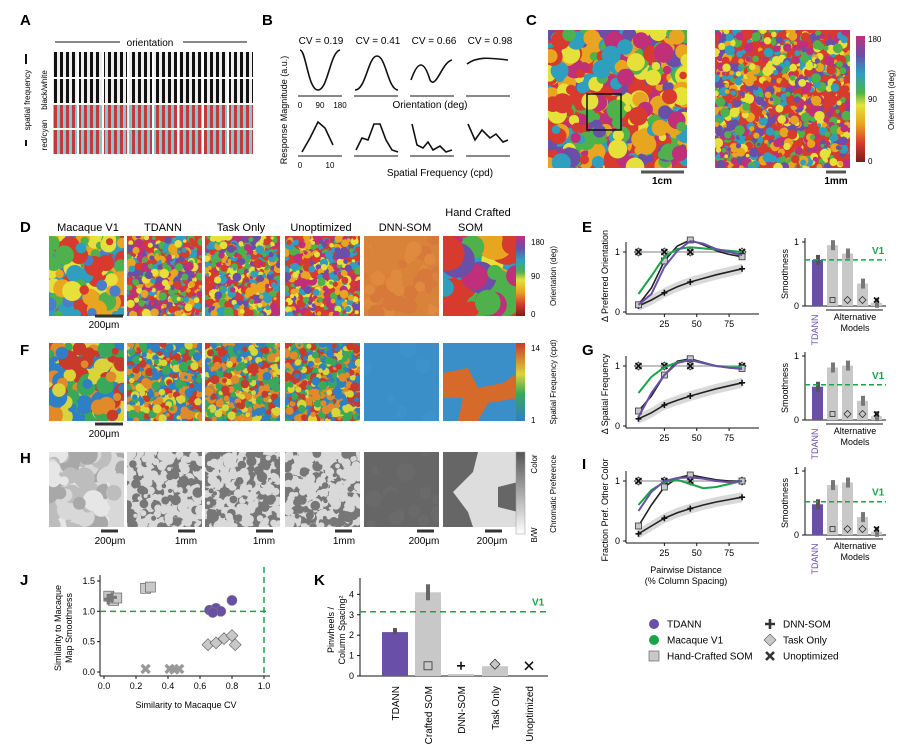 The image size is (906, 745). What do you see at coordinates (664, 324) in the screenshot?
I see `e-xtick-label: 25` at bounding box center [664, 324].